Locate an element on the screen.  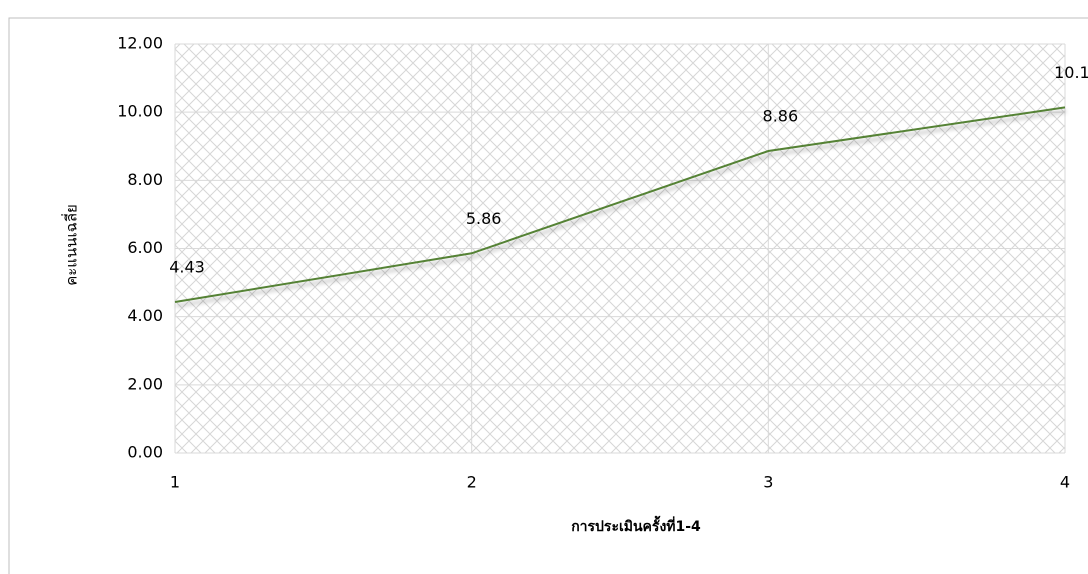
data-label: 4.43 is located at coordinates (187, 267).